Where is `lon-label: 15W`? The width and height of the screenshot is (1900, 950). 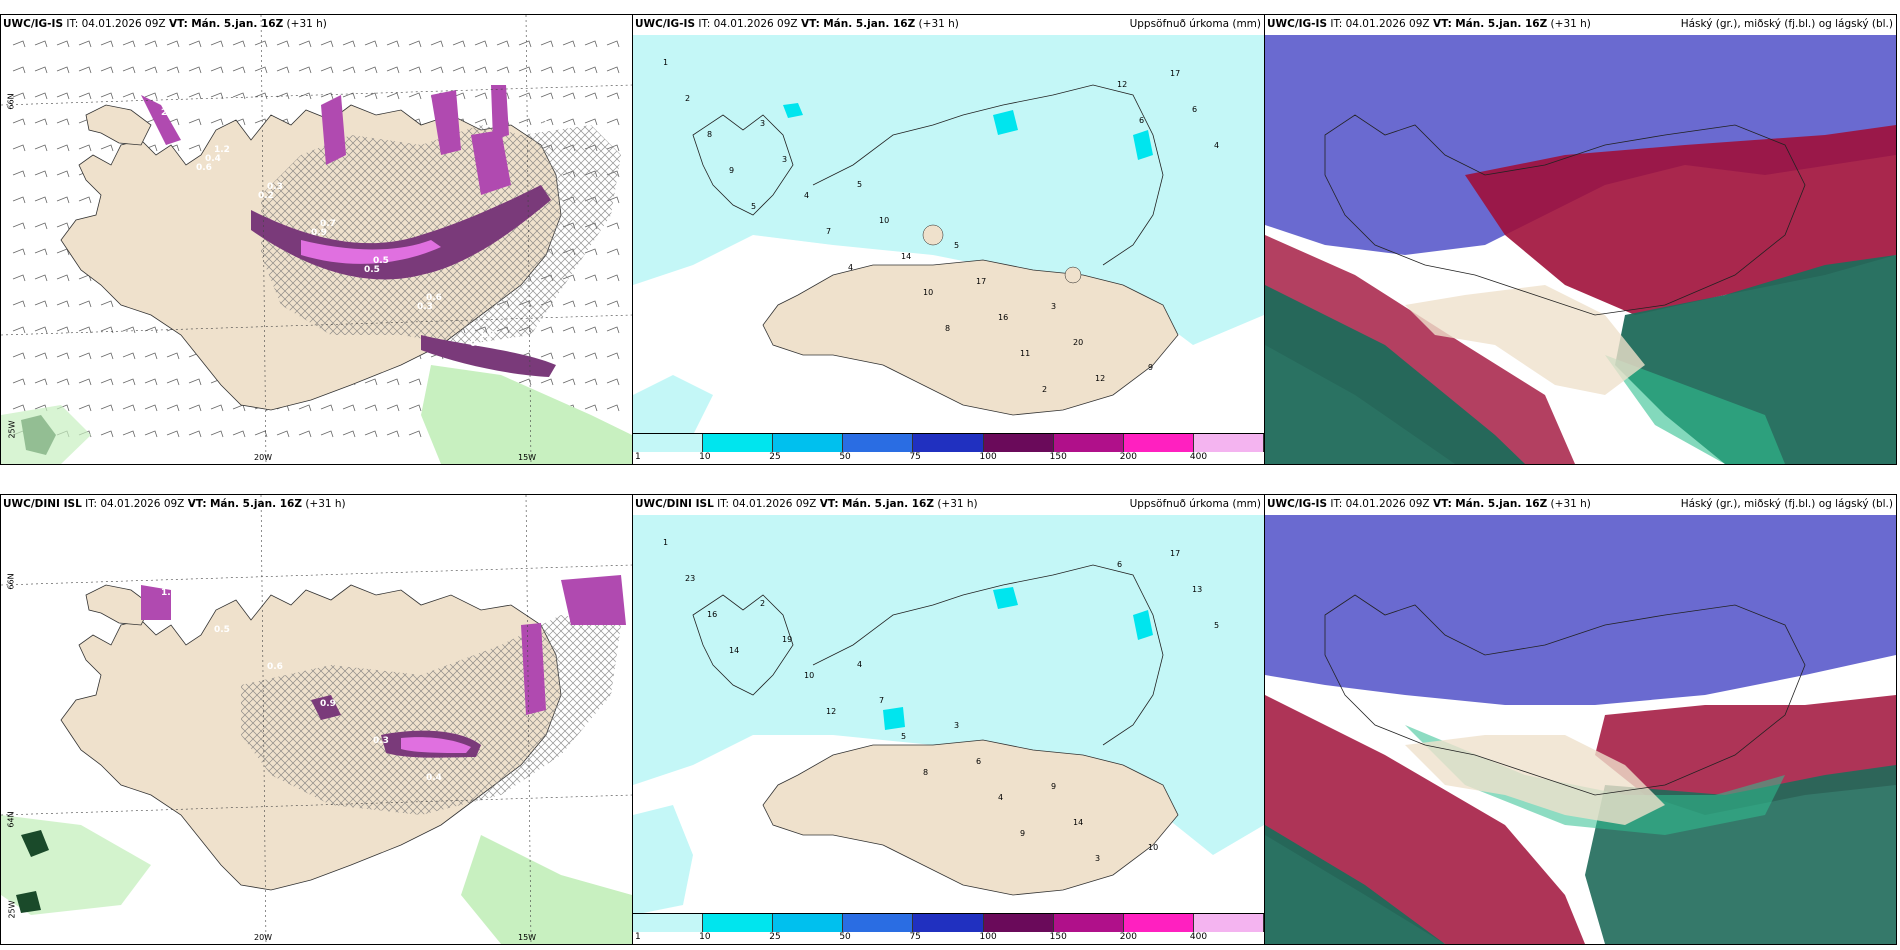 lon-label: 15W is located at coordinates (527, 937).